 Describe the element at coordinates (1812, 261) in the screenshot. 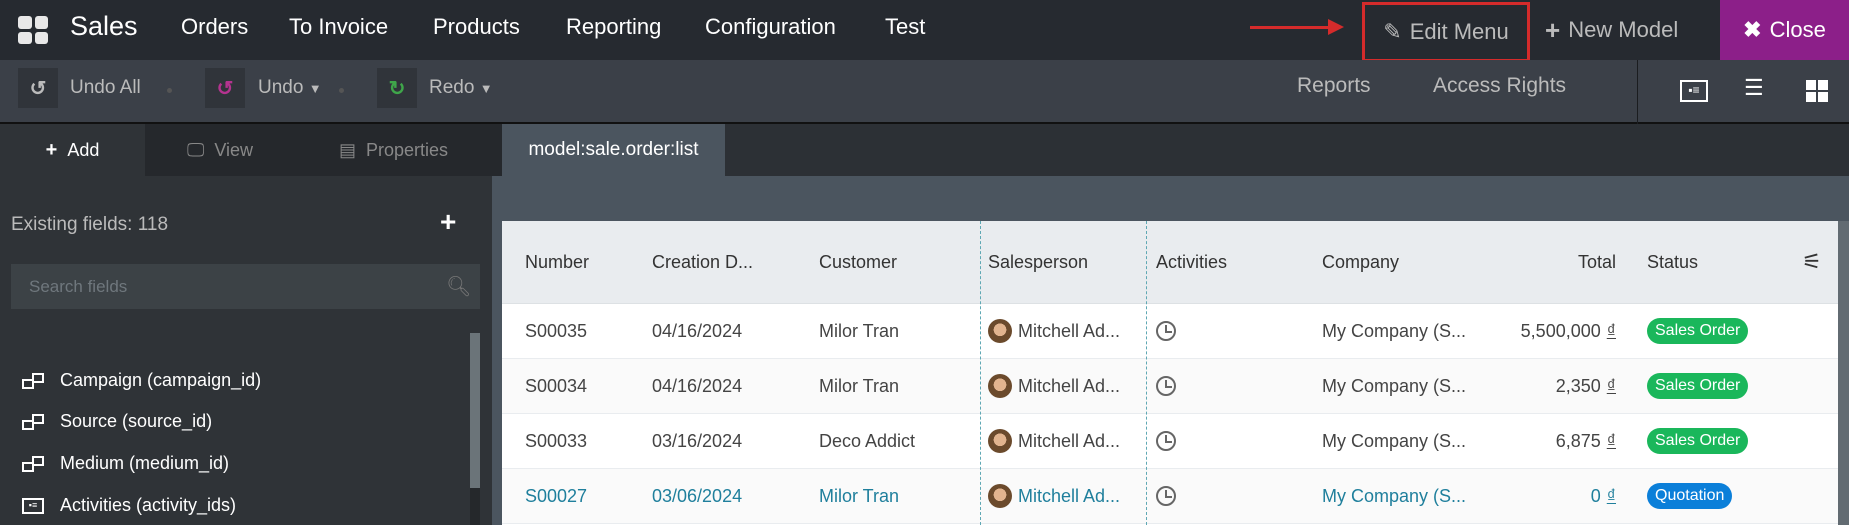

I see `optional-columns-icon: ⚟` at that location.